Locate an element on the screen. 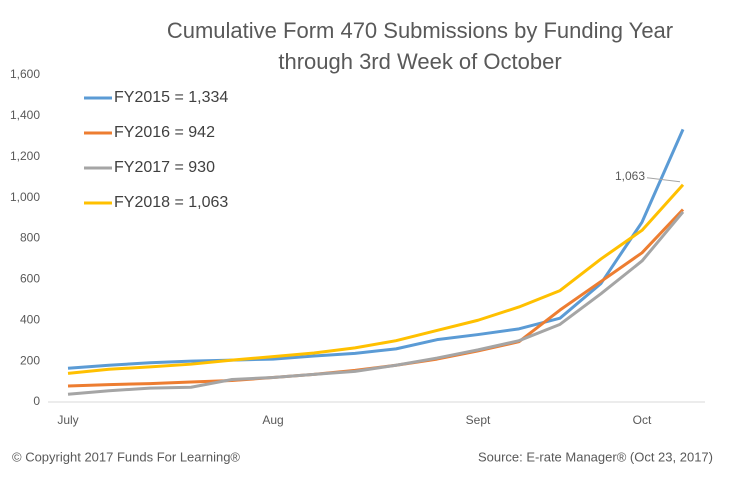  chart-title: through 3rd Week of October is located at coordinates (419, 61).